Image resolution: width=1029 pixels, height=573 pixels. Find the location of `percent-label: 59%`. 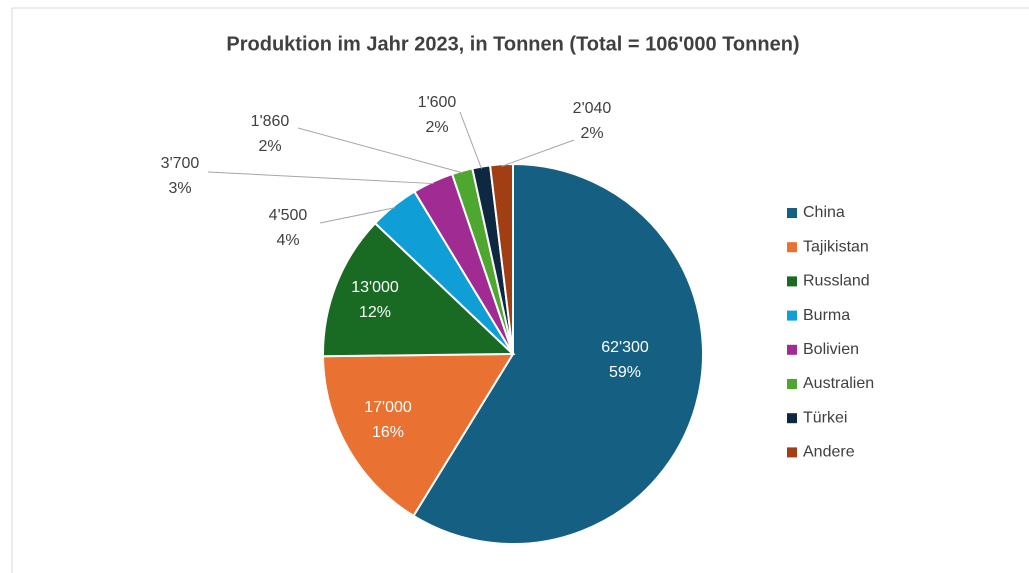

percent-label: 59% is located at coordinates (625, 372).